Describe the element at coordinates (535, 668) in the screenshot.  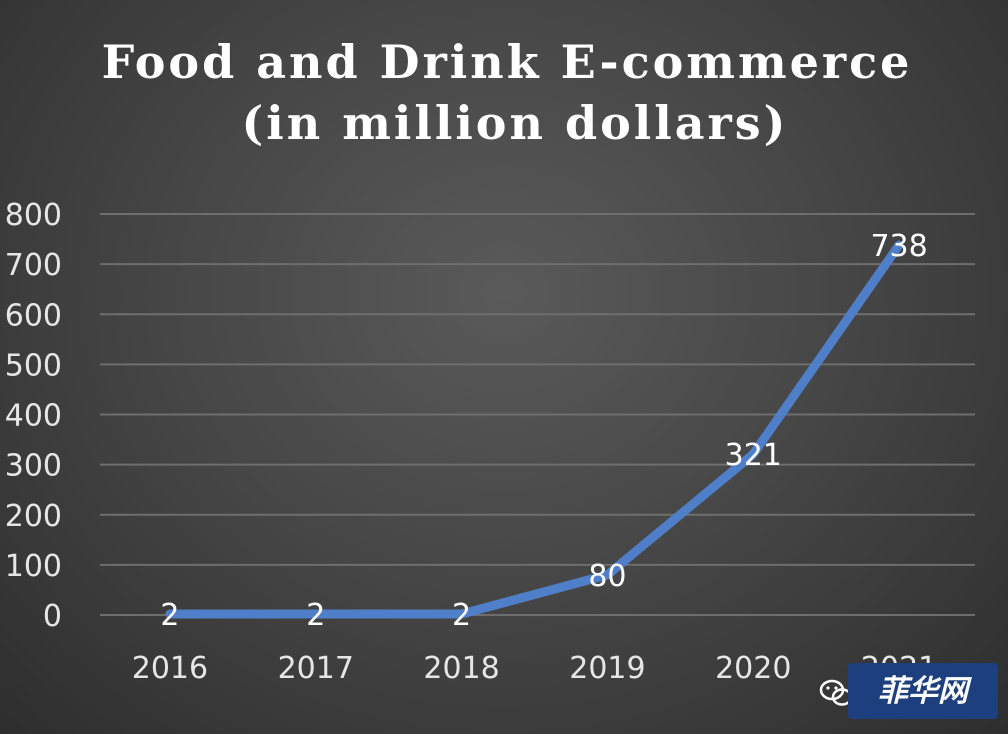
I see `x-axis-ticks: 201620172018201920202021` at that location.